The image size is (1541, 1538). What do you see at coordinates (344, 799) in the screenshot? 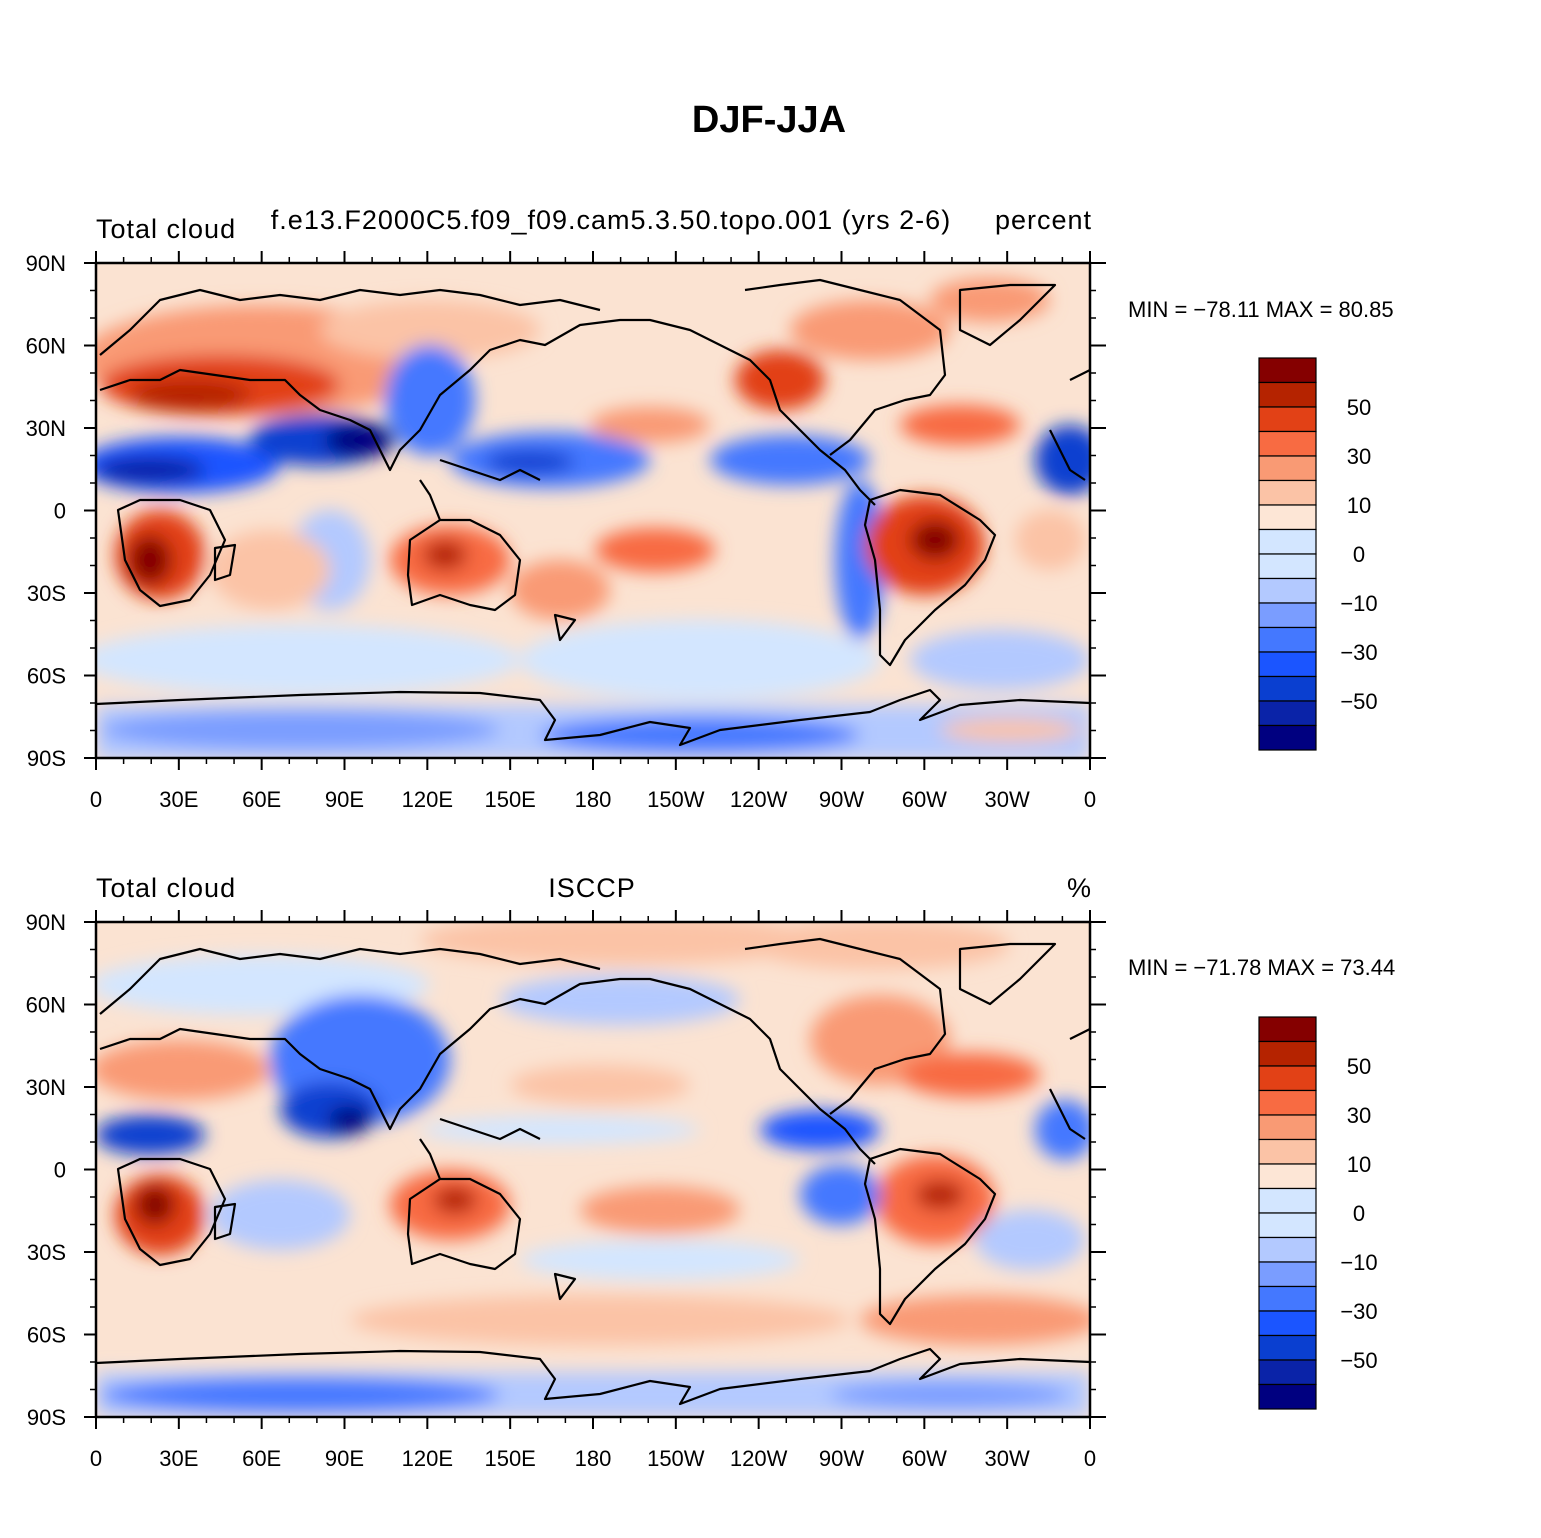
I see `x-tick-label: 90E` at bounding box center [344, 799].